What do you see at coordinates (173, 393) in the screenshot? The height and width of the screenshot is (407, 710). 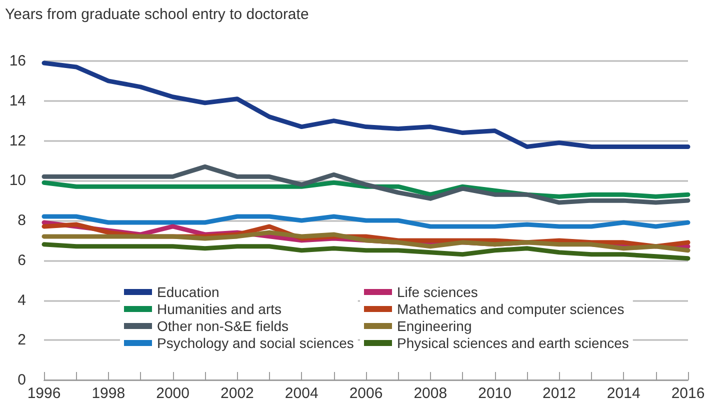 I see `x-tick-label: 2000` at bounding box center [173, 393].